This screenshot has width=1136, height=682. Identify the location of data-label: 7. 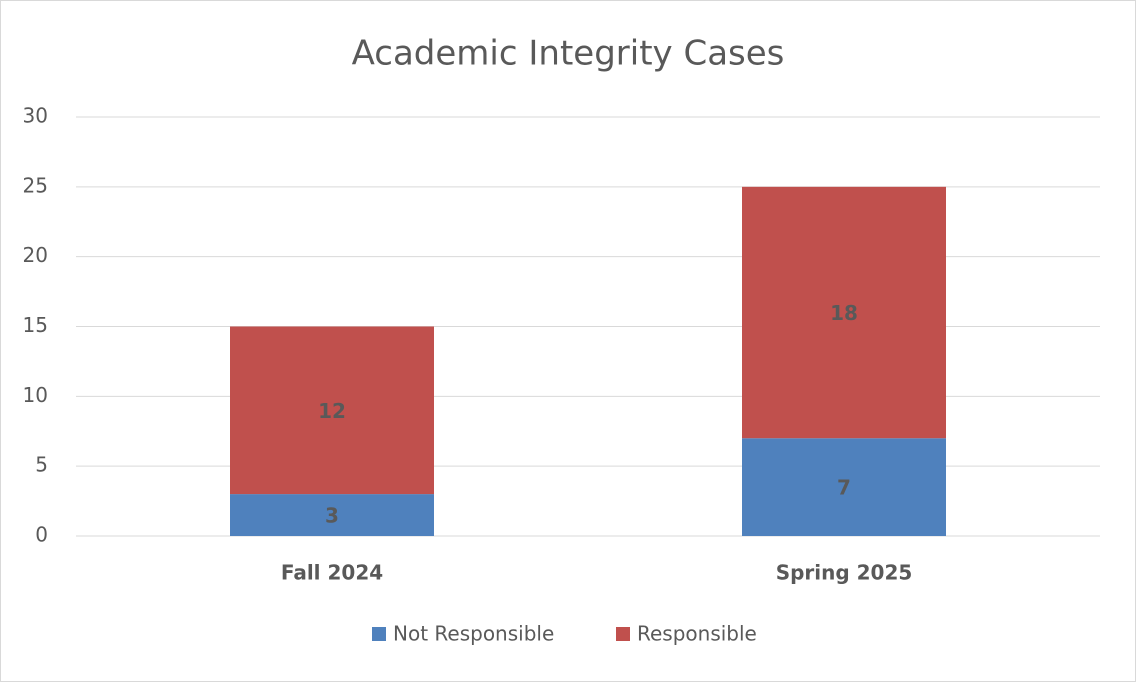
(844, 488).